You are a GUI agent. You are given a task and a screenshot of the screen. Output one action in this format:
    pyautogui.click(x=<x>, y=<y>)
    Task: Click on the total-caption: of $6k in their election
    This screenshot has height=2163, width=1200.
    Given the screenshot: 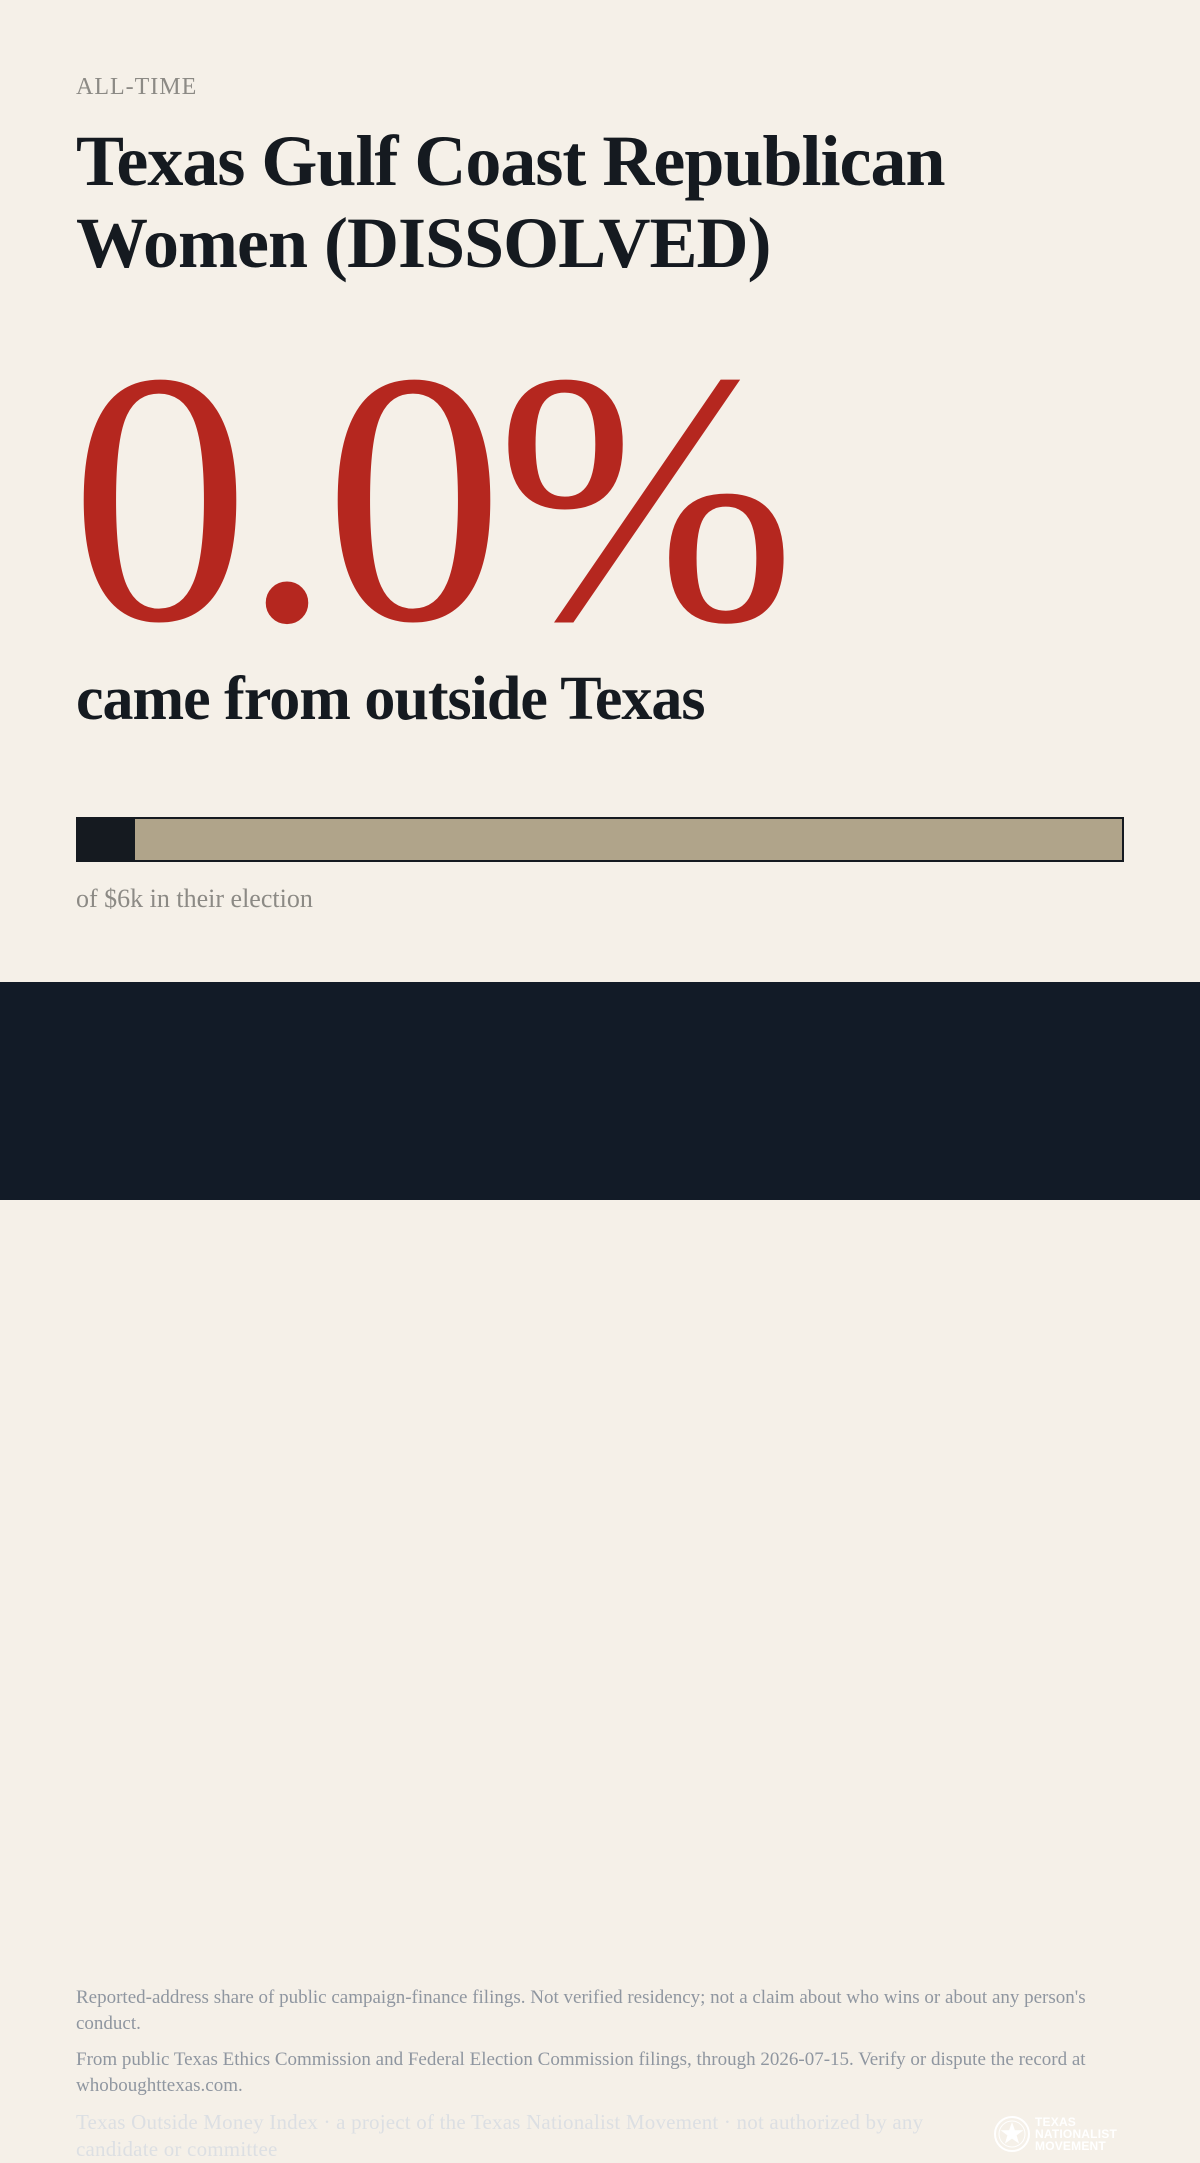 What is the action you would take?
    pyautogui.click(x=194, y=898)
    